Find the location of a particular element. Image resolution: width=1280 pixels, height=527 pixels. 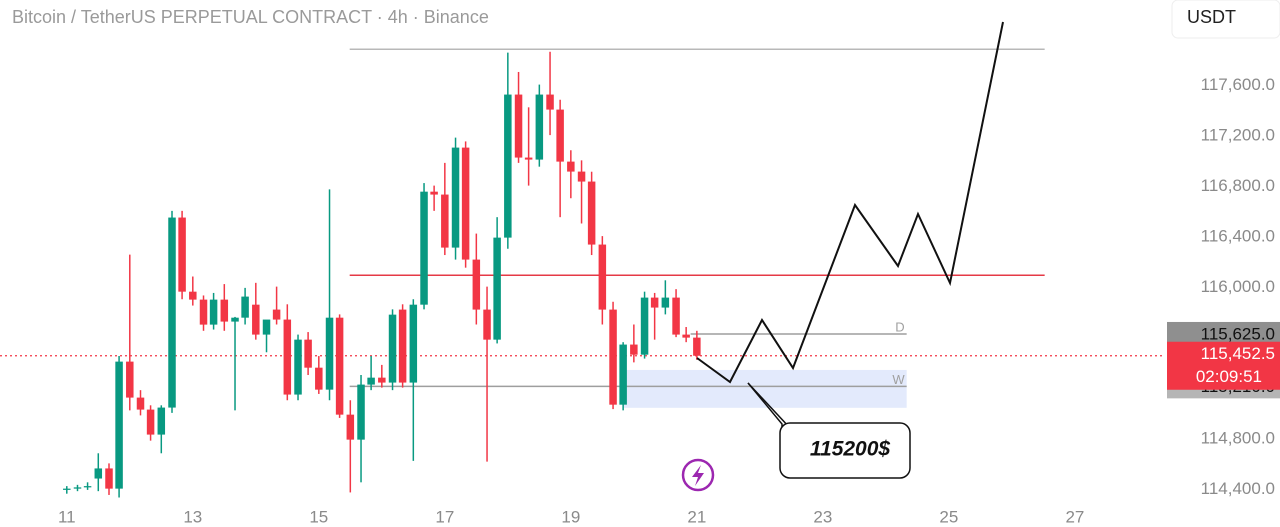

currency-label: USDT is located at coordinates (1211, 17).